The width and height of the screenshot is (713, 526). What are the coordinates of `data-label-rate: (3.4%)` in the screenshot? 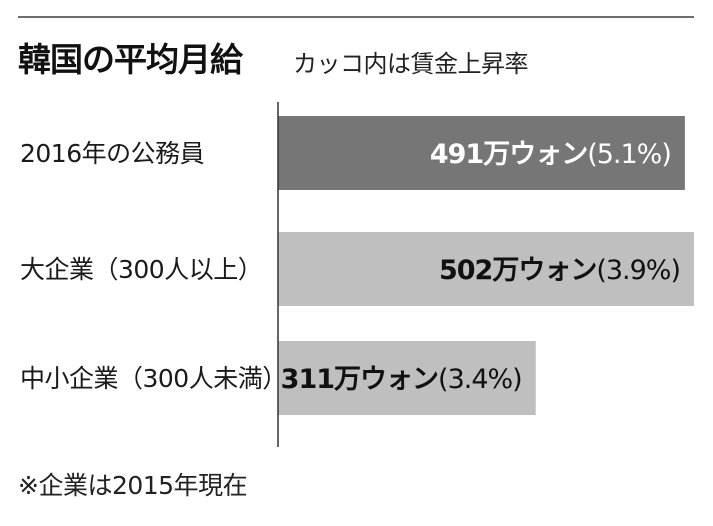 It's located at (480, 379).